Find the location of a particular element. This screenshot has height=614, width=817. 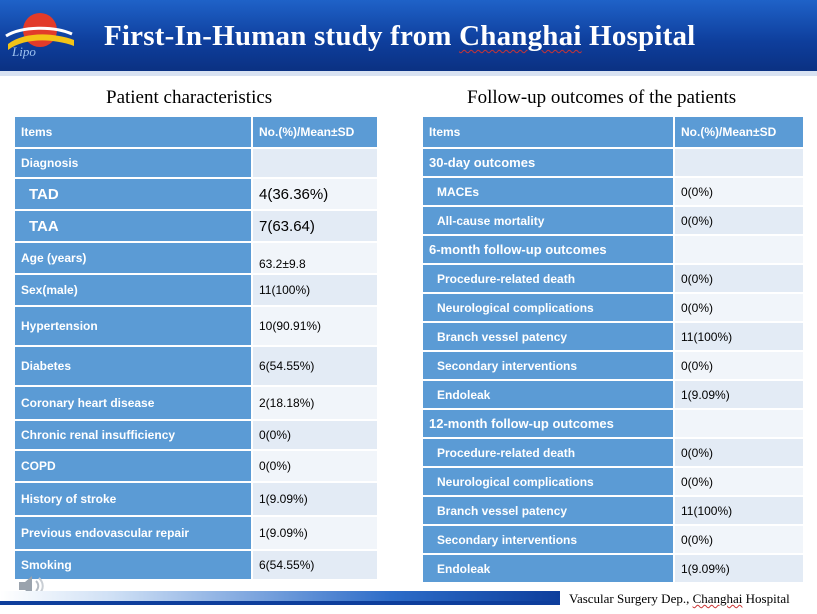

table-row: TAD 4(36.36%) is located at coordinates (196, 194).